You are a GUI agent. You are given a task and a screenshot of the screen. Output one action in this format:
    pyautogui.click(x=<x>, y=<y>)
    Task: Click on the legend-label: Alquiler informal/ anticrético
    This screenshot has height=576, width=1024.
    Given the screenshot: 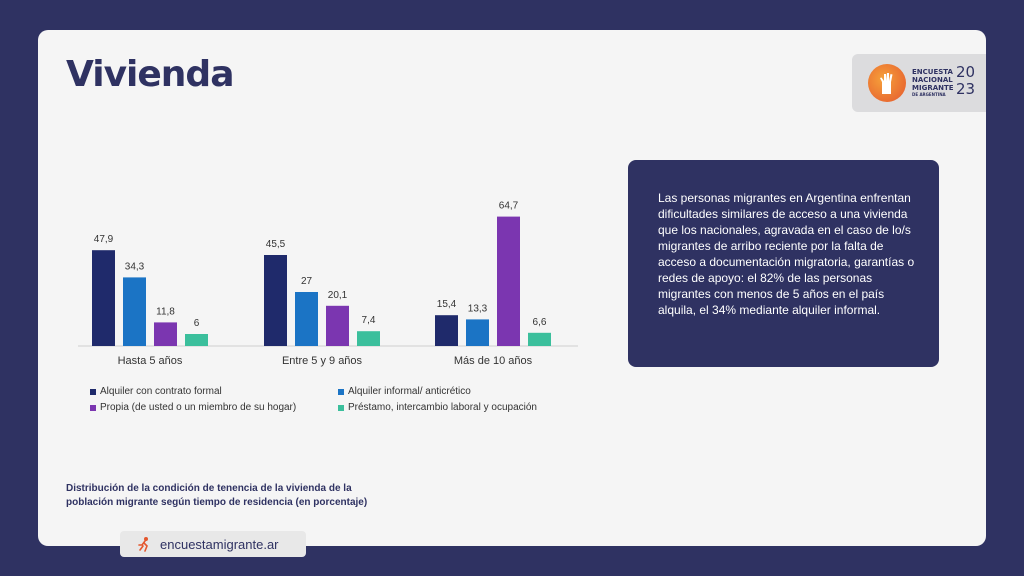 What is the action you would take?
    pyautogui.click(x=409, y=391)
    